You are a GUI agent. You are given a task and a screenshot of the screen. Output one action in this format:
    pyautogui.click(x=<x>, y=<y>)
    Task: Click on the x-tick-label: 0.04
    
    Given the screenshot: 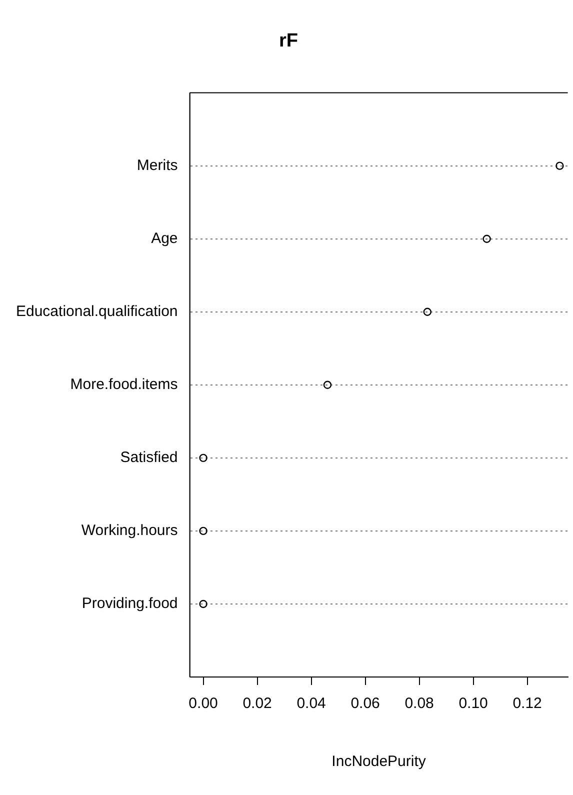 What is the action you would take?
    pyautogui.click(x=311, y=703)
    